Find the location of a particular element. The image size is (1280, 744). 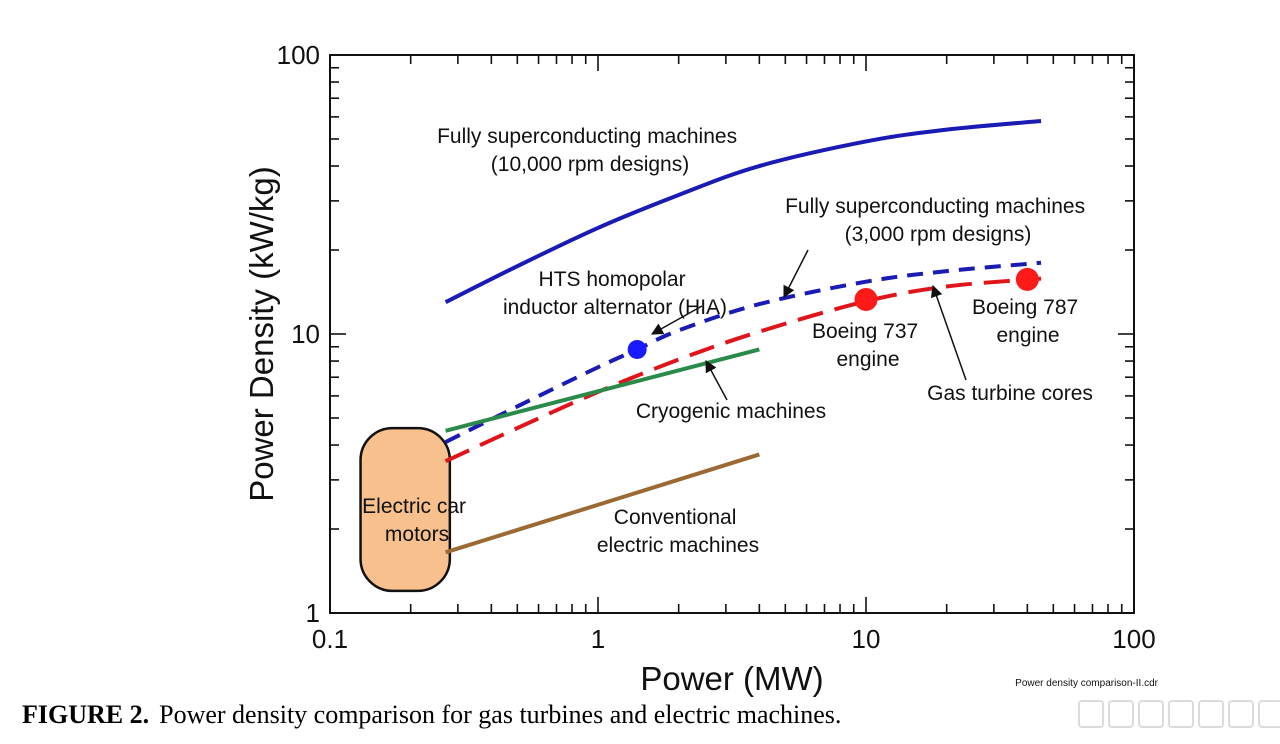

series-line-conventional is located at coordinates (602, 503).